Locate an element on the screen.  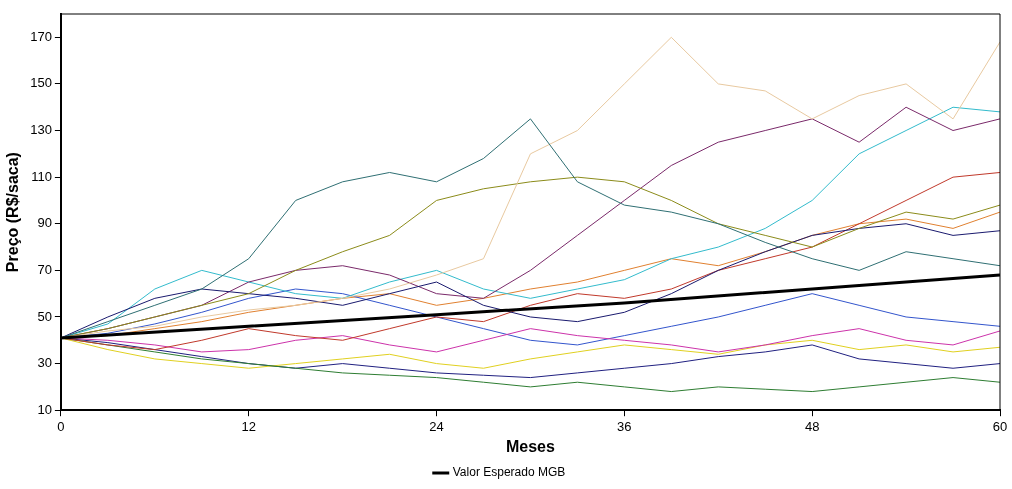
x-tick-label: 36 is located at coordinates (624, 426).